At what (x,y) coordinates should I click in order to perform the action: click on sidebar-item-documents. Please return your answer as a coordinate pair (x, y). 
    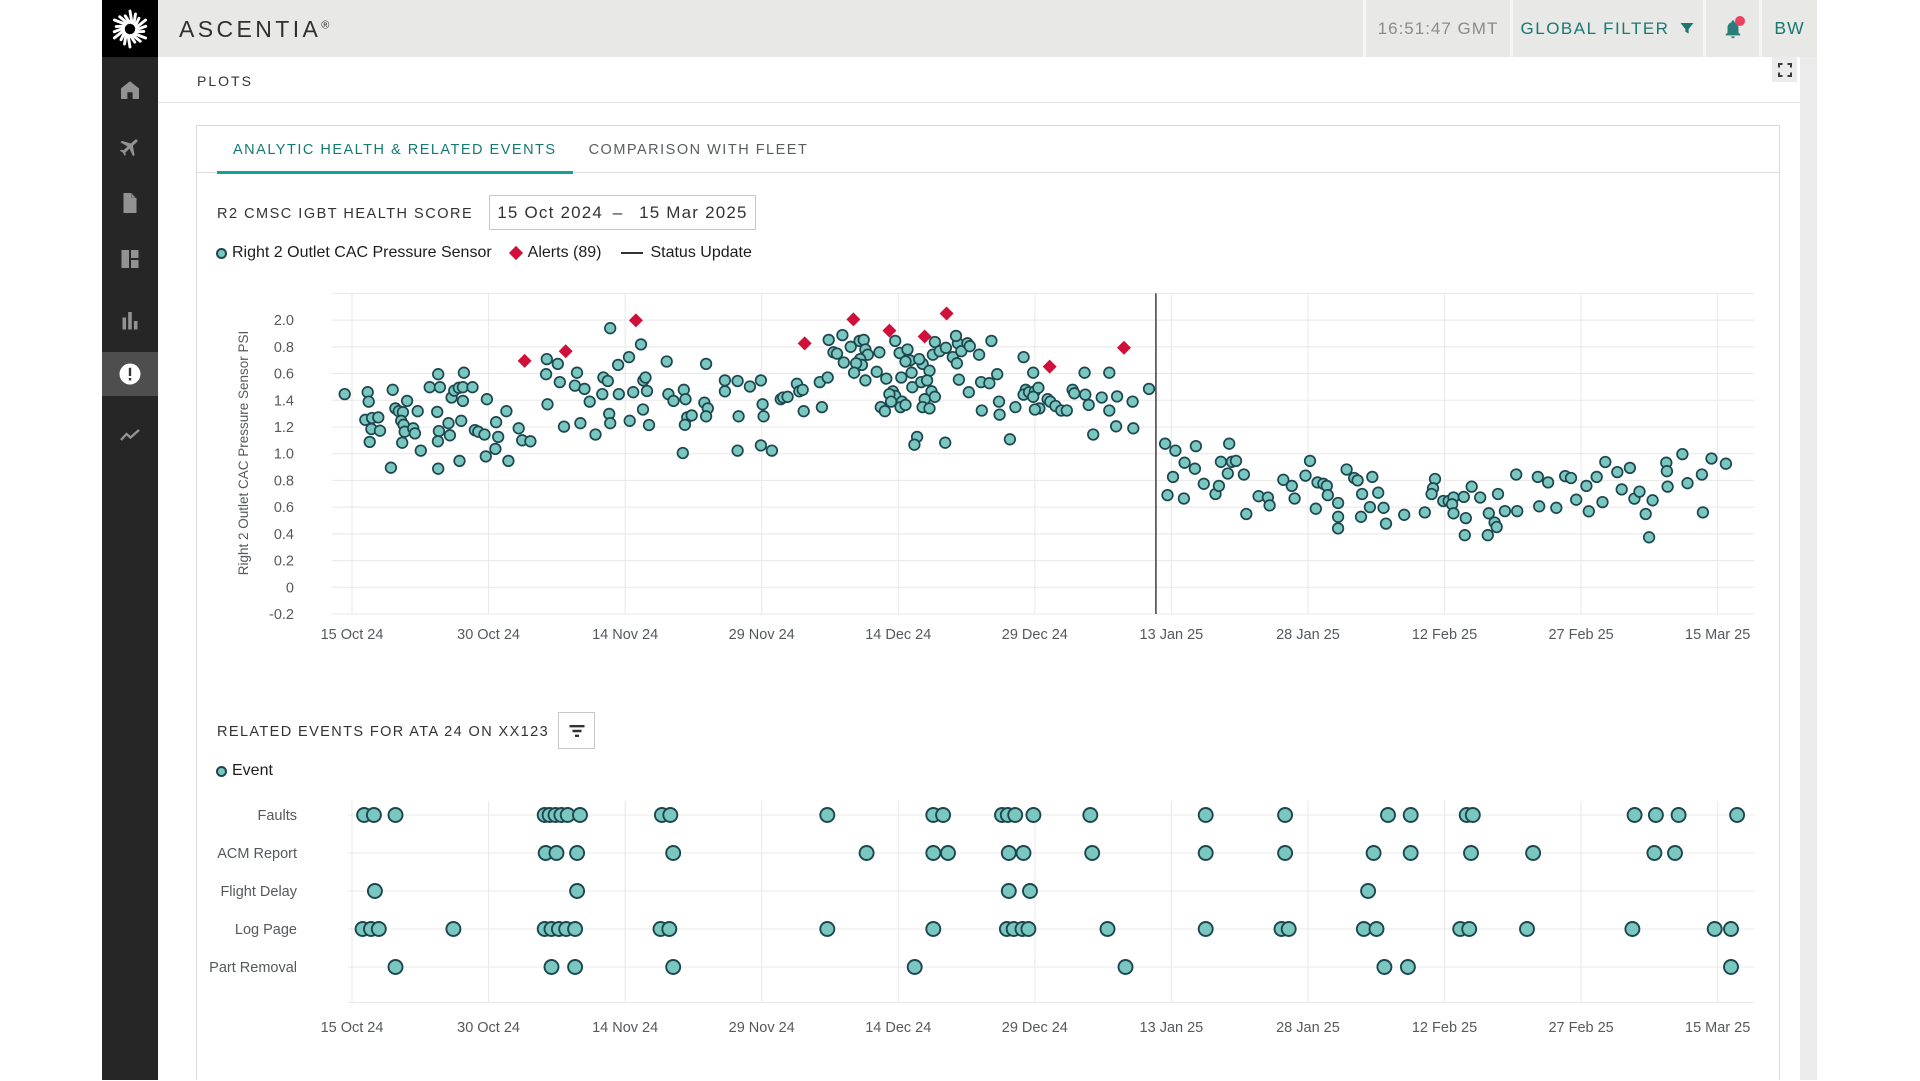
    Looking at the image, I should click on (130, 203).